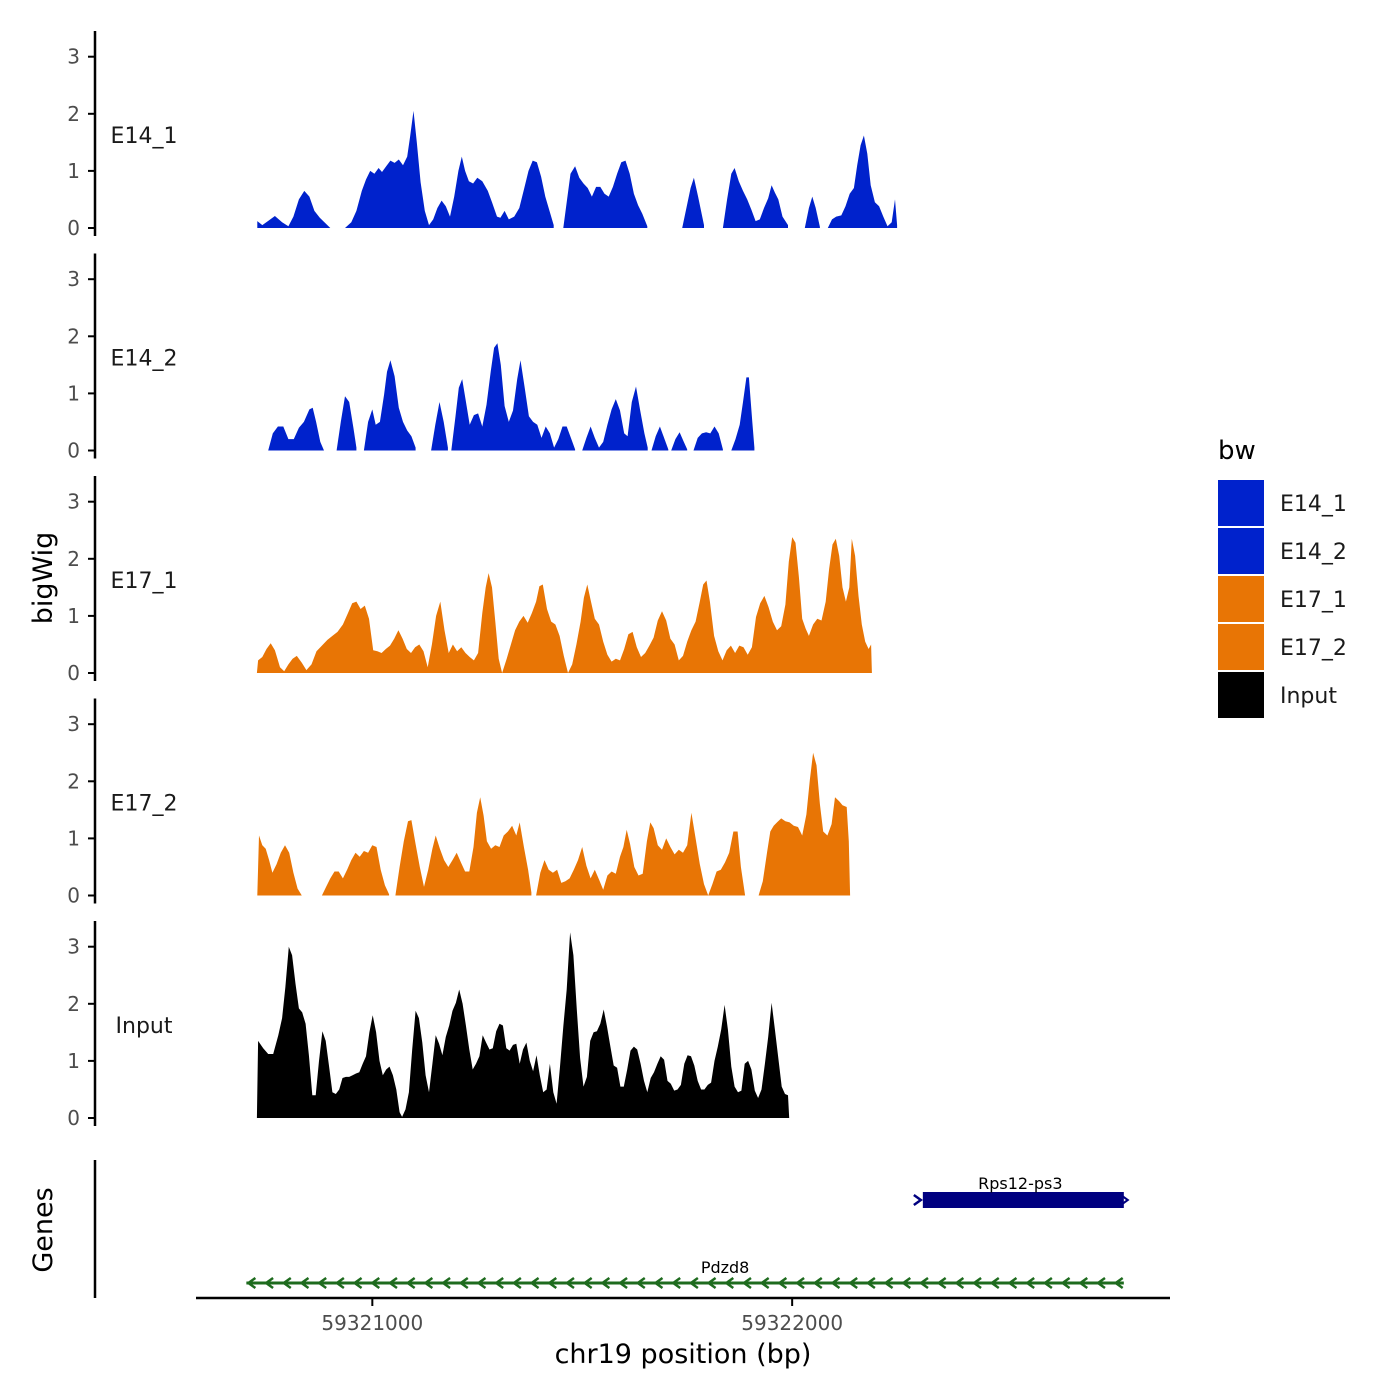 This screenshot has width=1400, height=1400. I want to click on track-label-e14-2: E14_2, so click(144, 359).